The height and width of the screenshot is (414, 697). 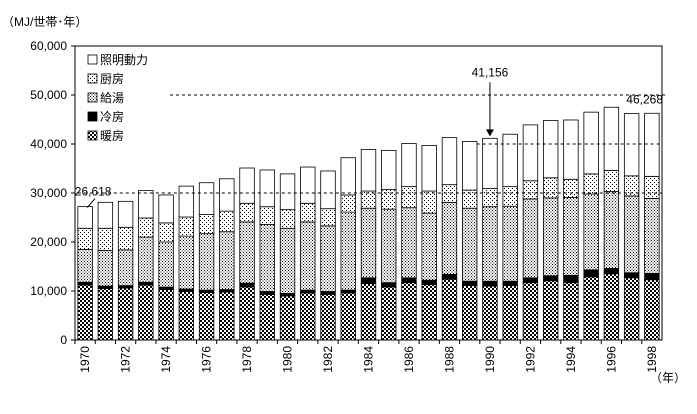 I want to click on y-tick-label: 60,000, so click(x=48, y=46).